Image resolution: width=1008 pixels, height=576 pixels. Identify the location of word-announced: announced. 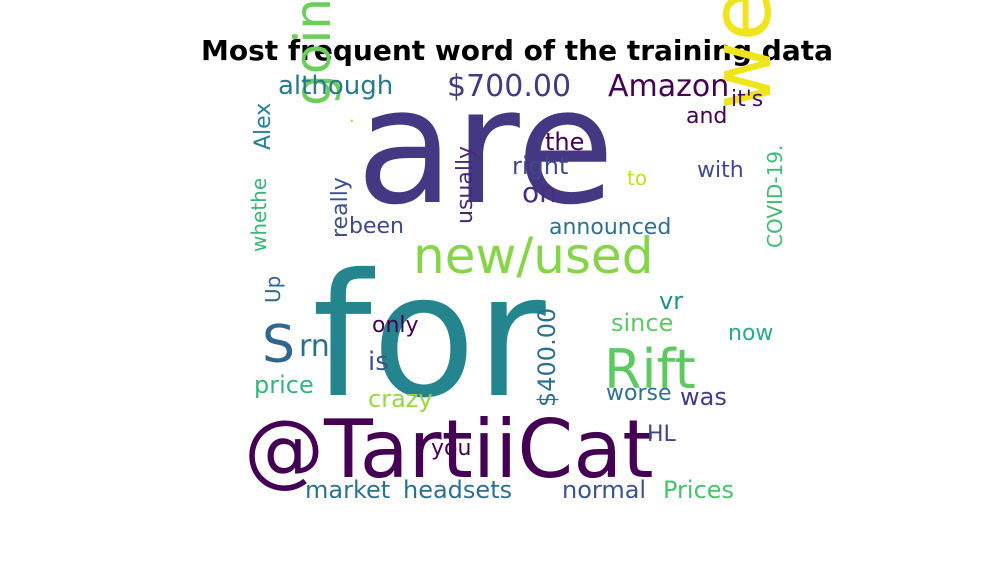
(610, 227).